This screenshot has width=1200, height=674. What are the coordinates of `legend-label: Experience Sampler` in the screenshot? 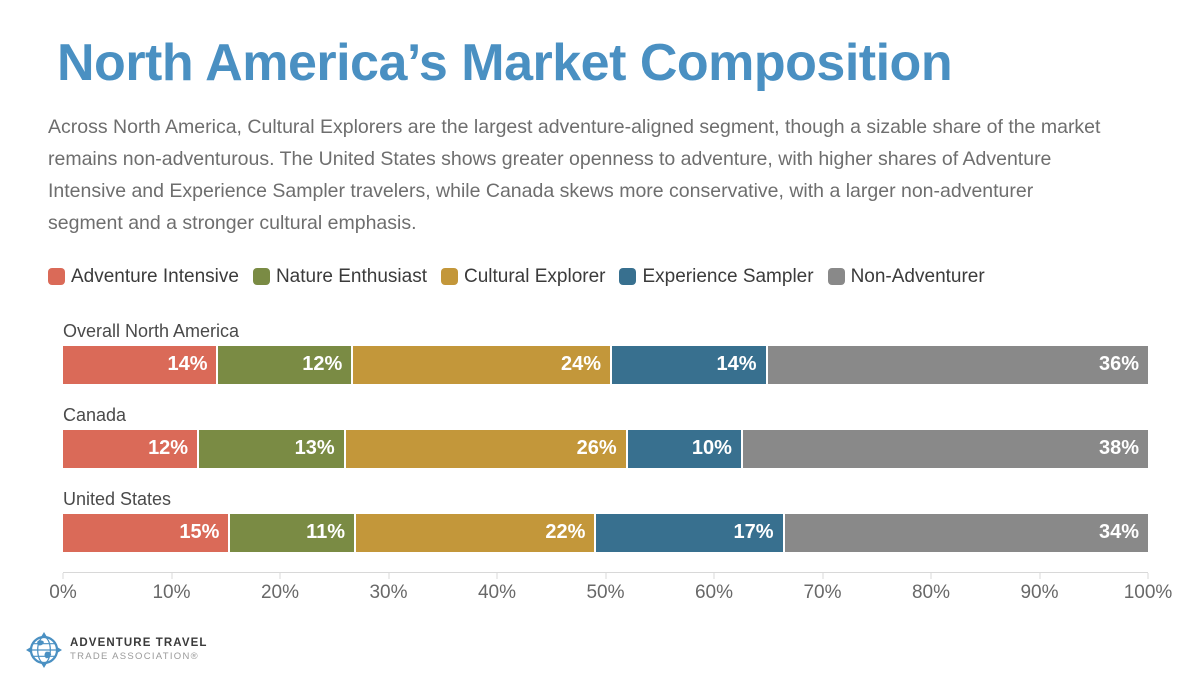 It's located at (728, 276).